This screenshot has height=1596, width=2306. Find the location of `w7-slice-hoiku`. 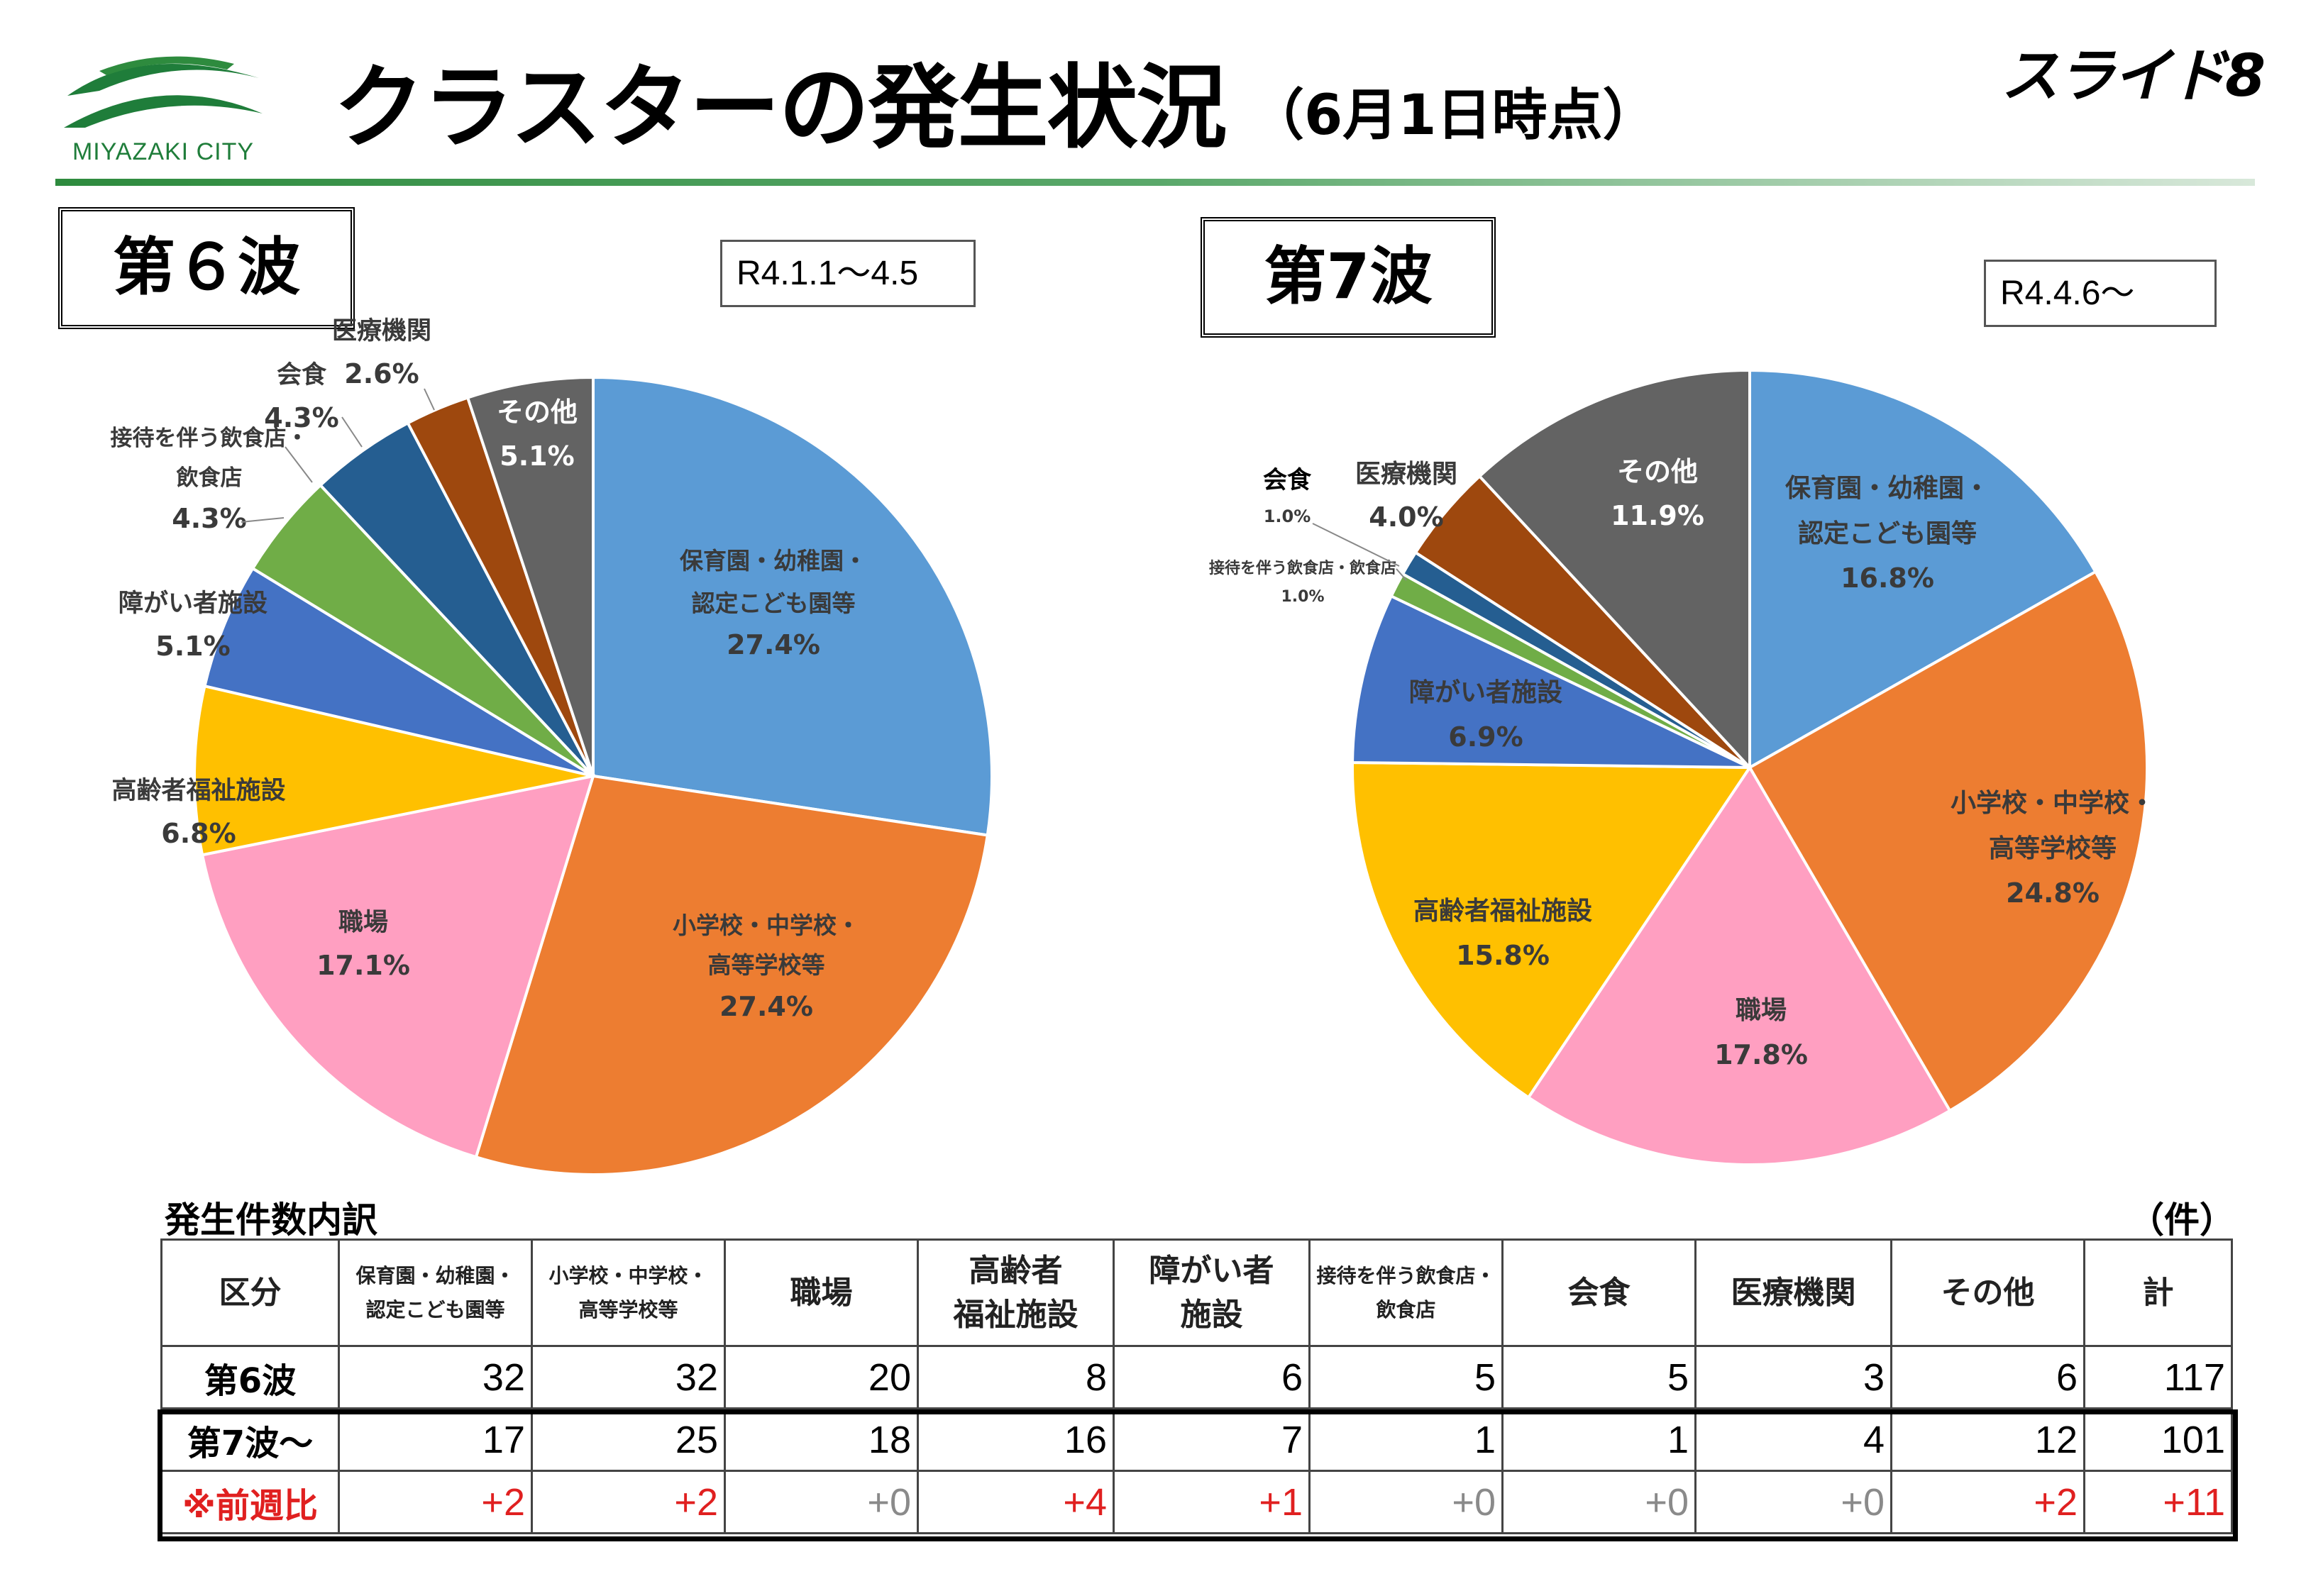

w7-slice-hoiku is located at coordinates (1923, 569).